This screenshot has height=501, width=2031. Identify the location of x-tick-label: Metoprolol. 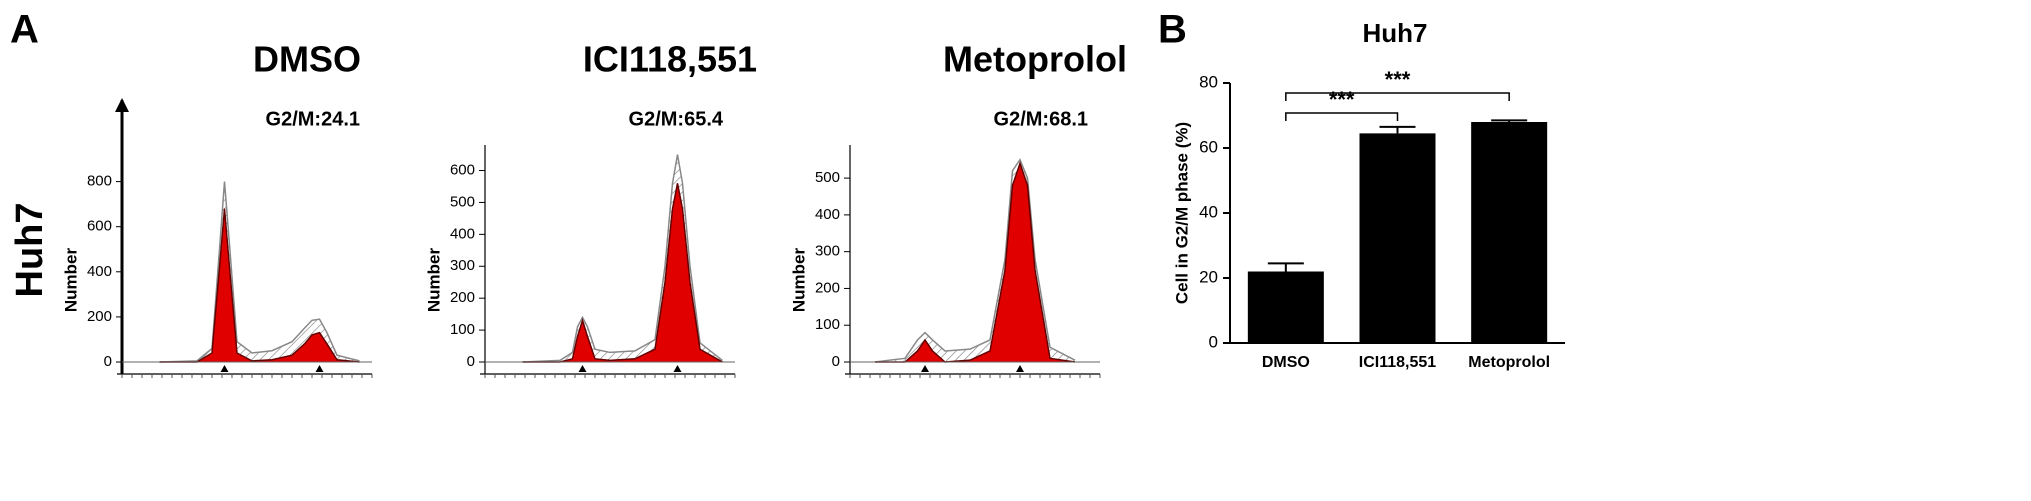
(1509, 362).